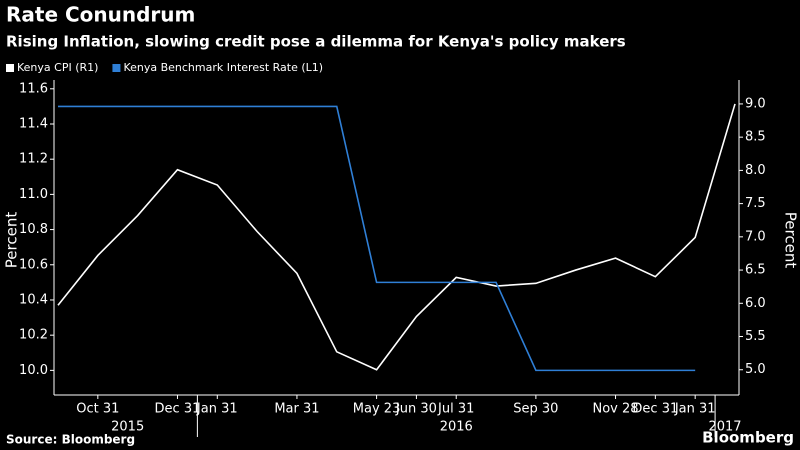 This screenshot has height=450, width=800. Describe the element at coordinates (455, 409) in the screenshot. I see `x-tick-label: Jul 31` at that location.